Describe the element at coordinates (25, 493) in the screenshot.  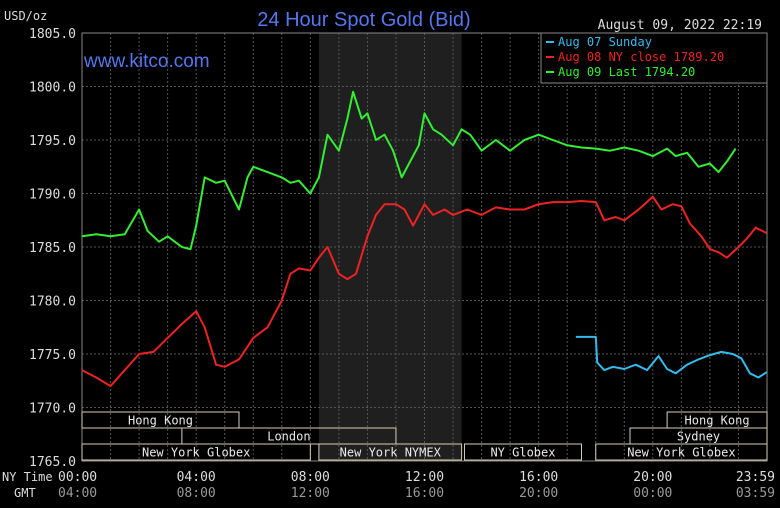
I see `gmt-row-label: GMT` at that location.